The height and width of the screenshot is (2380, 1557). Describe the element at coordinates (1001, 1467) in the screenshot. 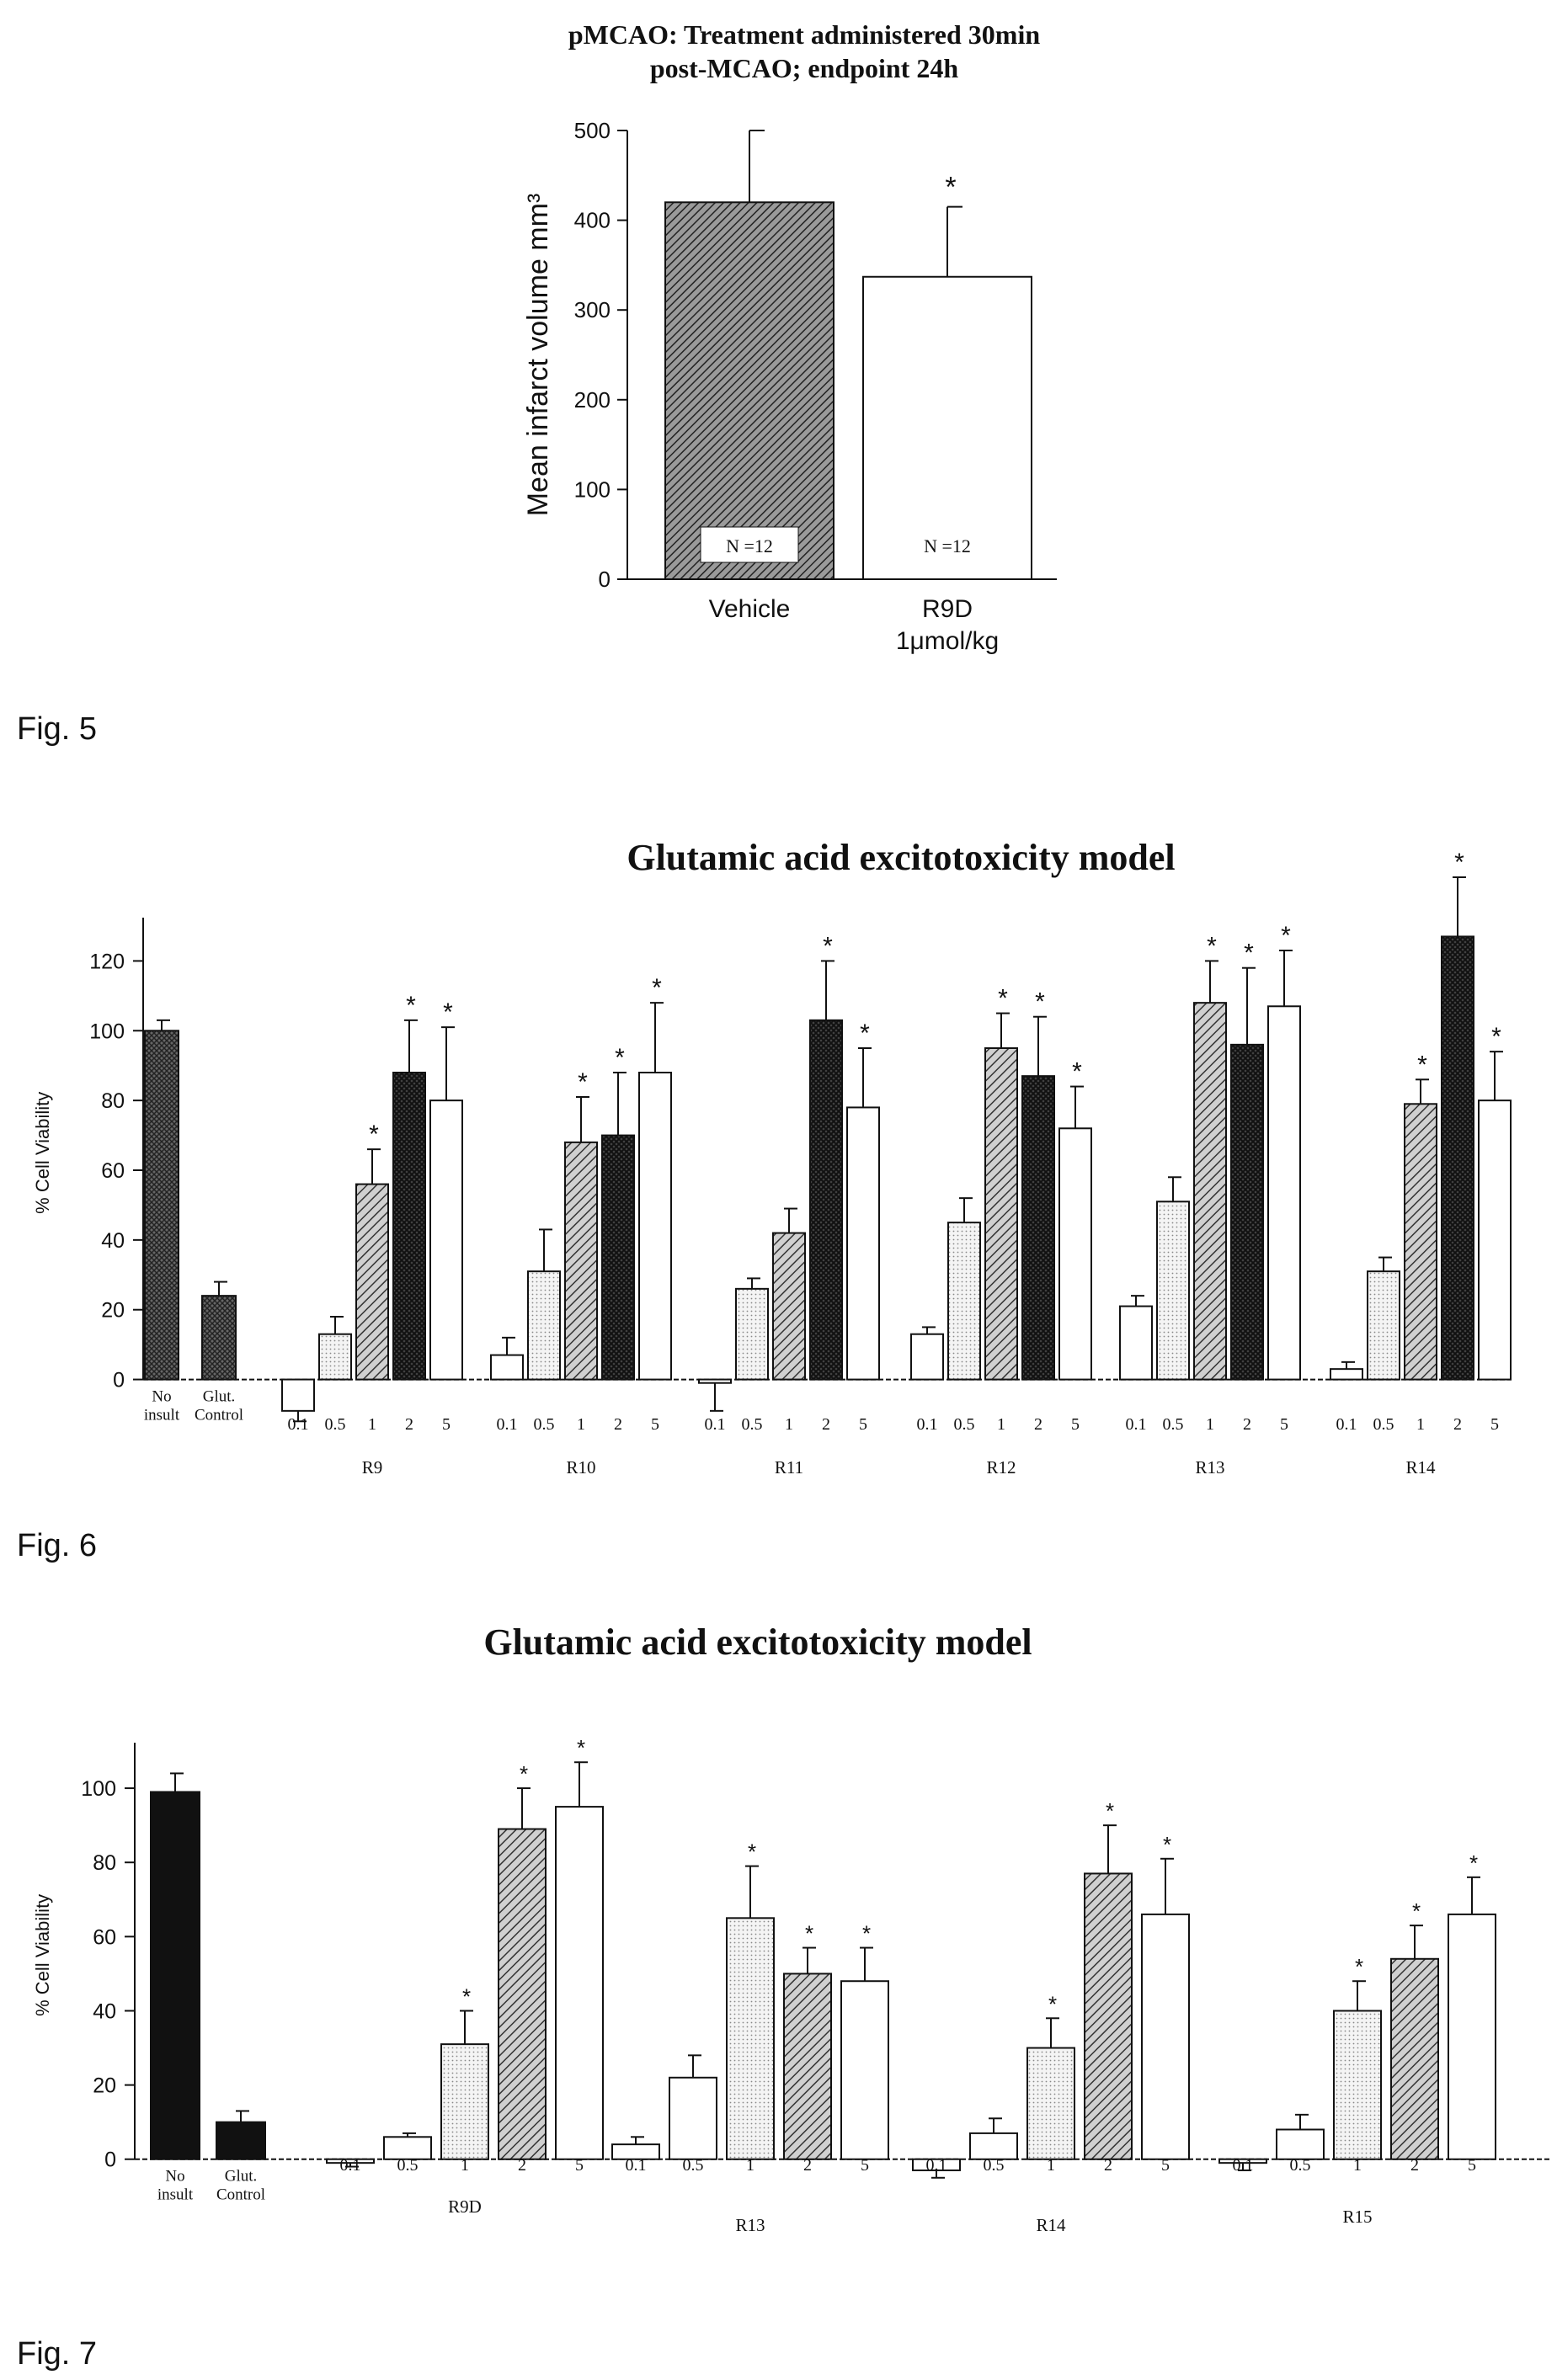

I see `group-label: R12` at that location.